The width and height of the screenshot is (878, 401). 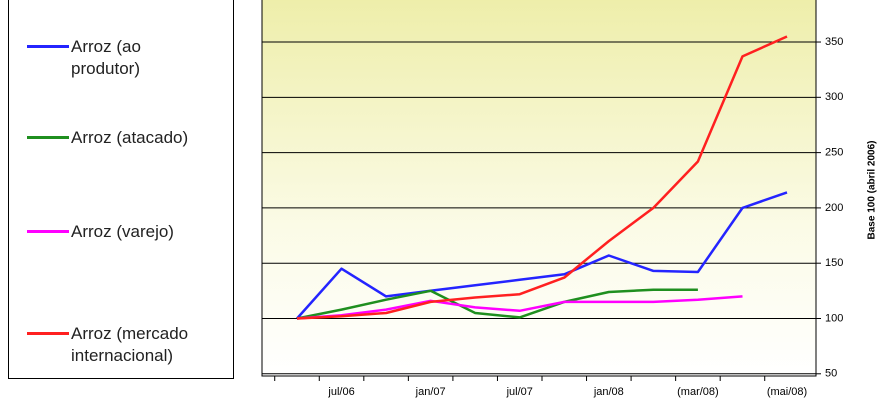 I want to click on y-tick-label: 250, so click(x=834, y=153).